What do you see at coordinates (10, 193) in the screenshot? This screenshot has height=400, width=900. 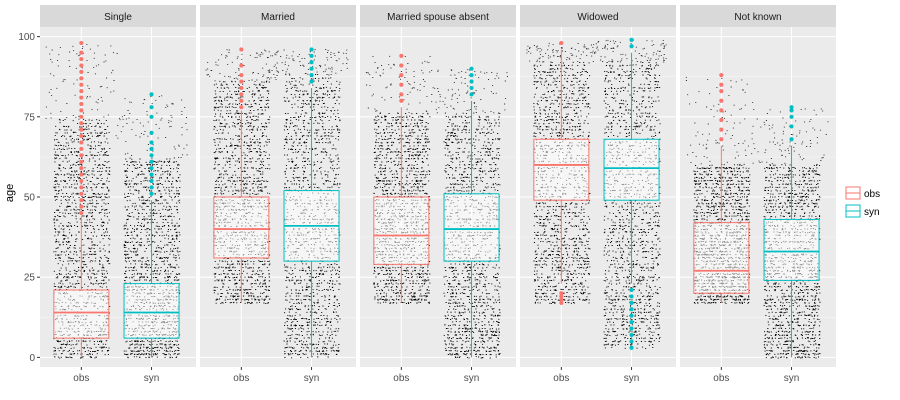 I see `y-axis-title: age` at bounding box center [10, 193].